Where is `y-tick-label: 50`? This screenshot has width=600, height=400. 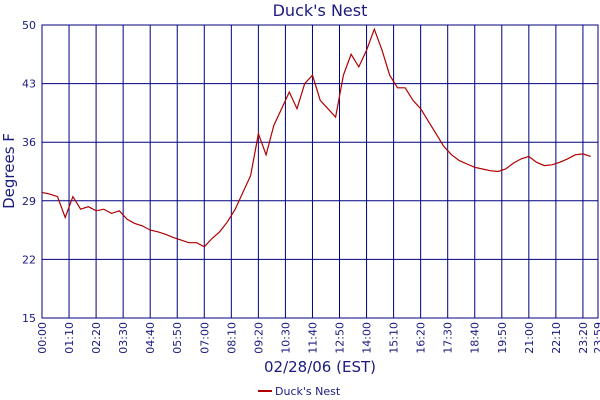
y-tick-label: 50 is located at coordinates (29, 25).